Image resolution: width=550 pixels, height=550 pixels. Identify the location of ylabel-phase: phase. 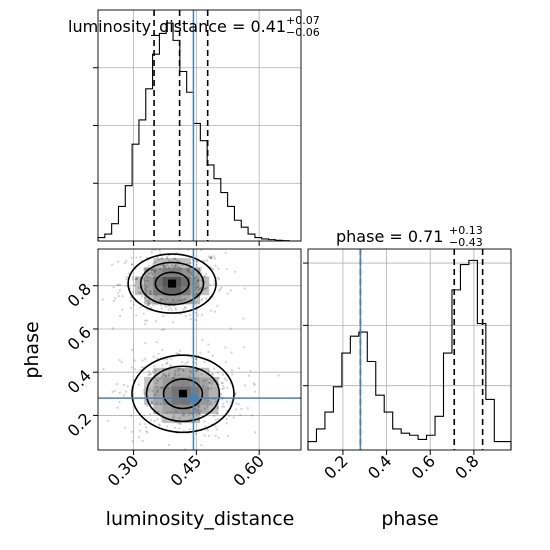
(32, 349).